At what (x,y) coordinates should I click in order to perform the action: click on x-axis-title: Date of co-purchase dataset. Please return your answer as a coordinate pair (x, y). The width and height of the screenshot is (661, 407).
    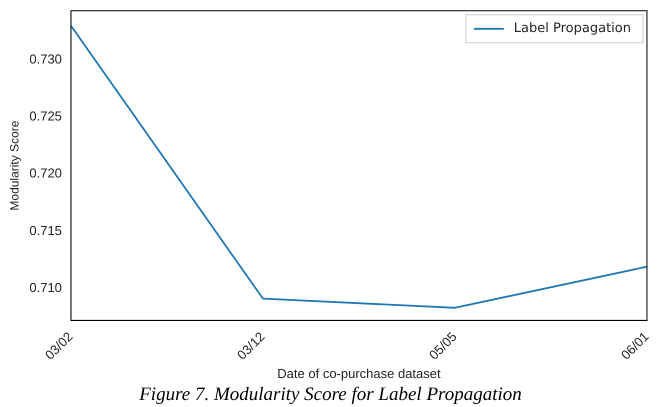
    Looking at the image, I should click on (359, 373).